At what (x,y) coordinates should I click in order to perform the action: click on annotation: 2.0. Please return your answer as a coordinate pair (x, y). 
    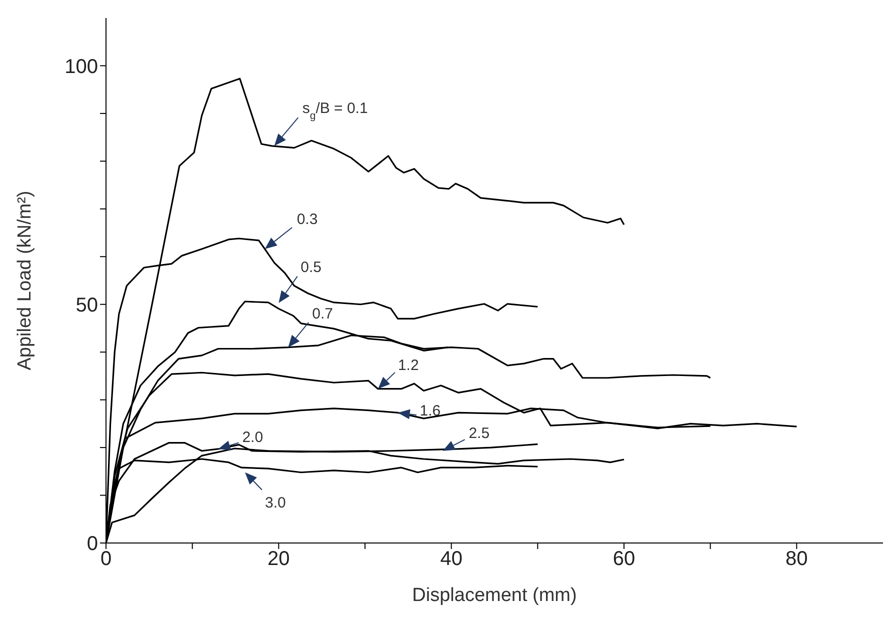
    Looking at the image, I should click on (253, 437).